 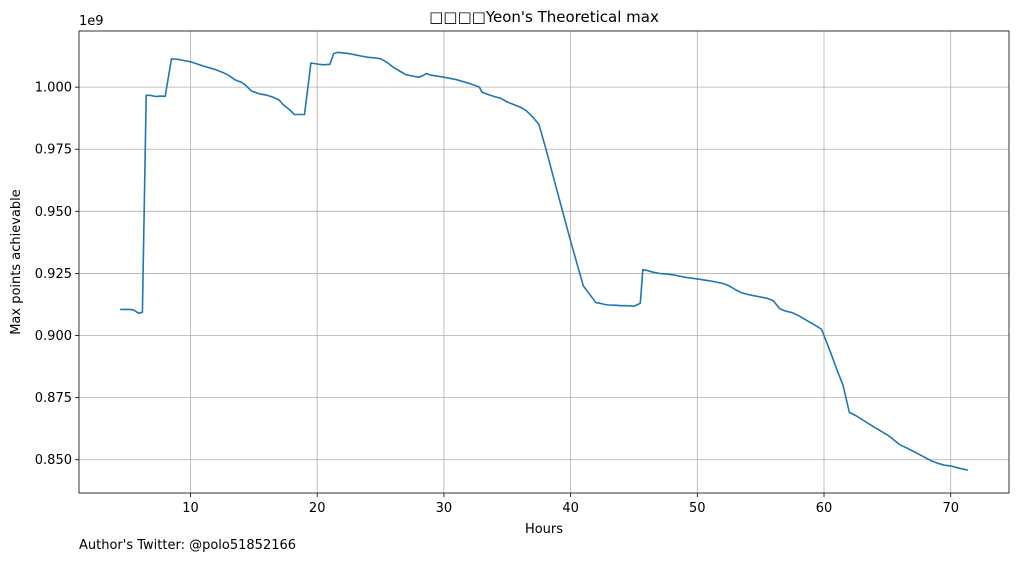 I want to click on chart-title: □□□□Yeon's Theoretical max, so click(x=544, y=17).